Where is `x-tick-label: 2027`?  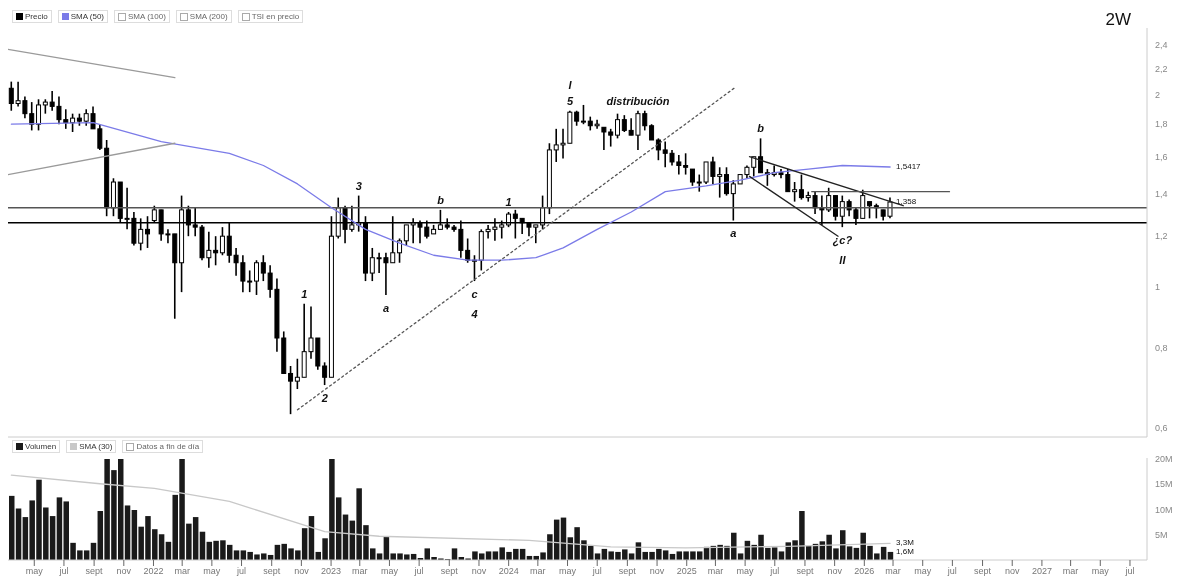
x-tick-label: 2027 is located at coordinates (1041, 571).